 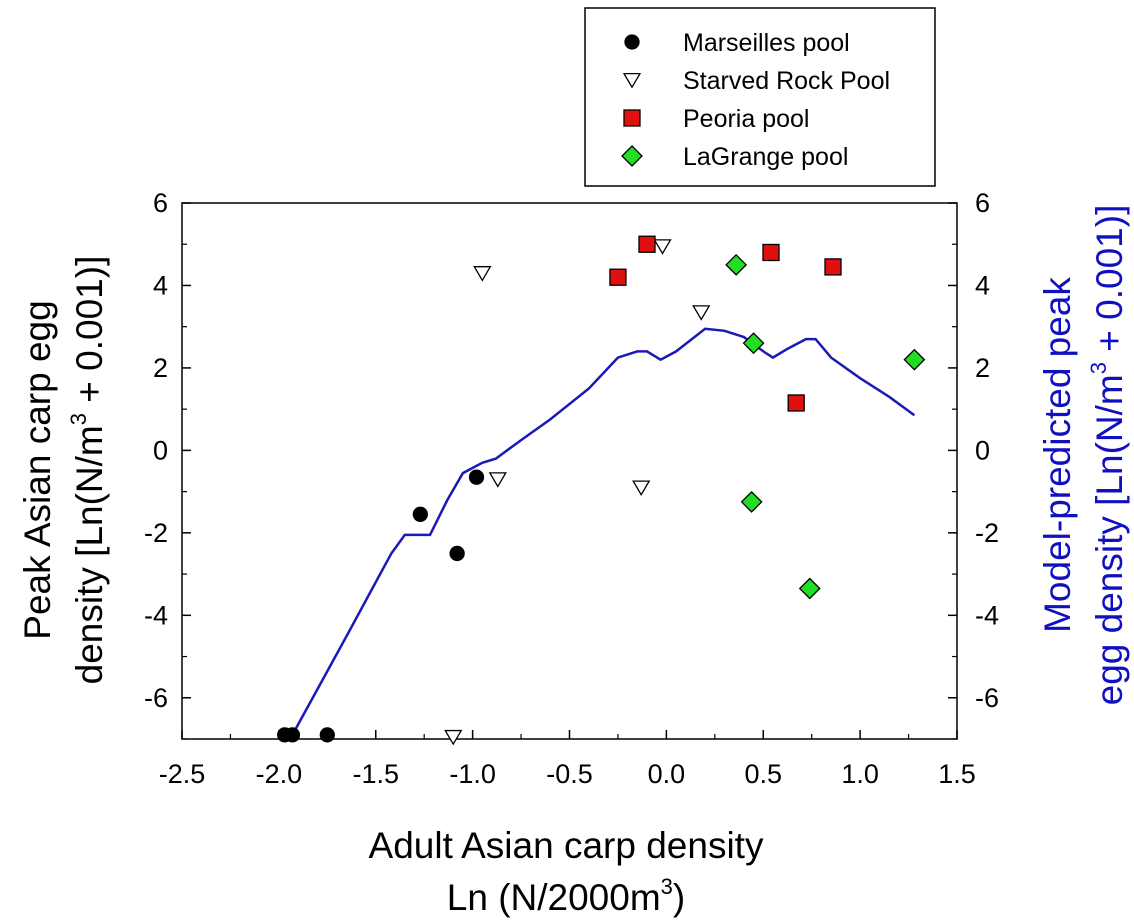 I want to click on y-axis-right-title-line2-end: + 0.001)], so click(x=1109, y=283).